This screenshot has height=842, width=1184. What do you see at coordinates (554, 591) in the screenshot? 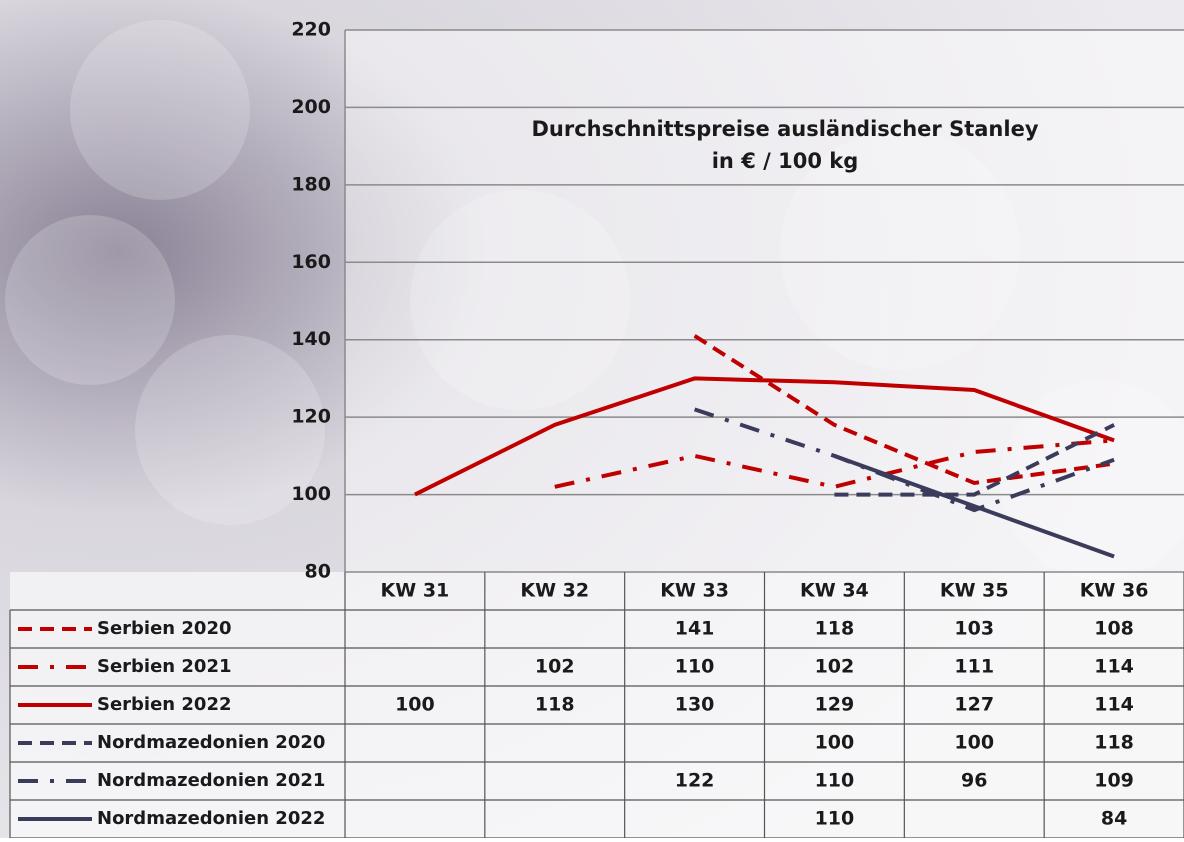
I see `x-tick-label: KW 32` at bounding box center [554, 591].